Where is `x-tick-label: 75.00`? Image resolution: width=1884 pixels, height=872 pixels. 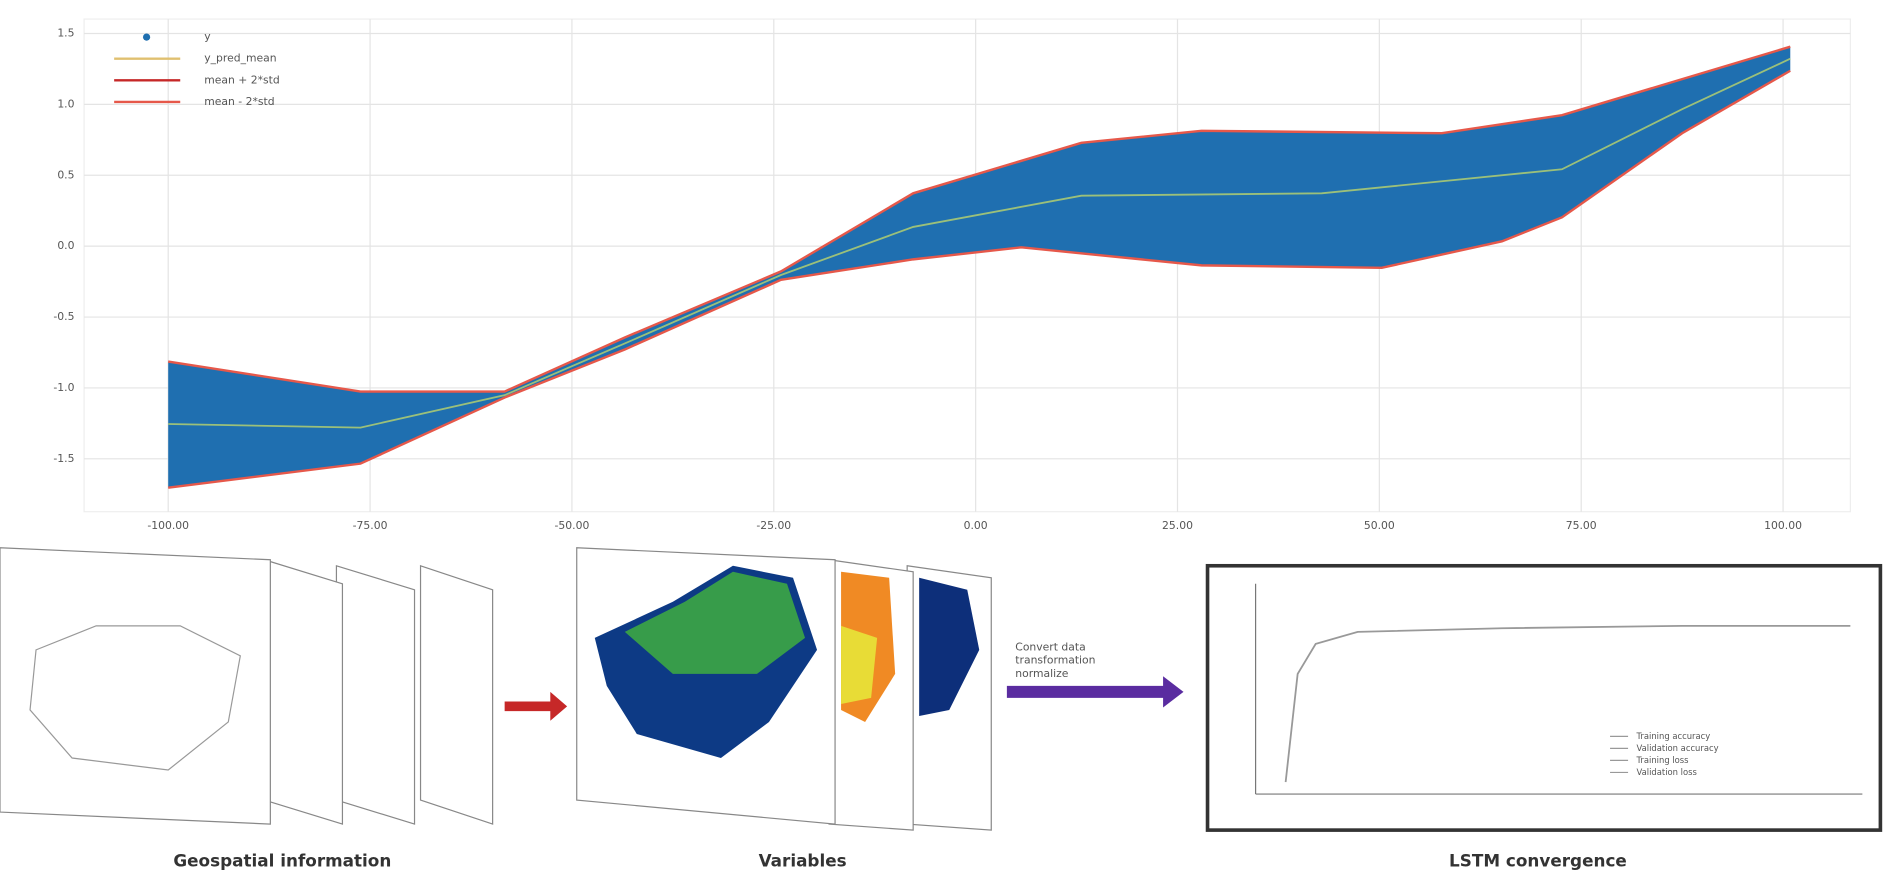 x-tick-label: 75.00 is located at coordinates (1581, 525).